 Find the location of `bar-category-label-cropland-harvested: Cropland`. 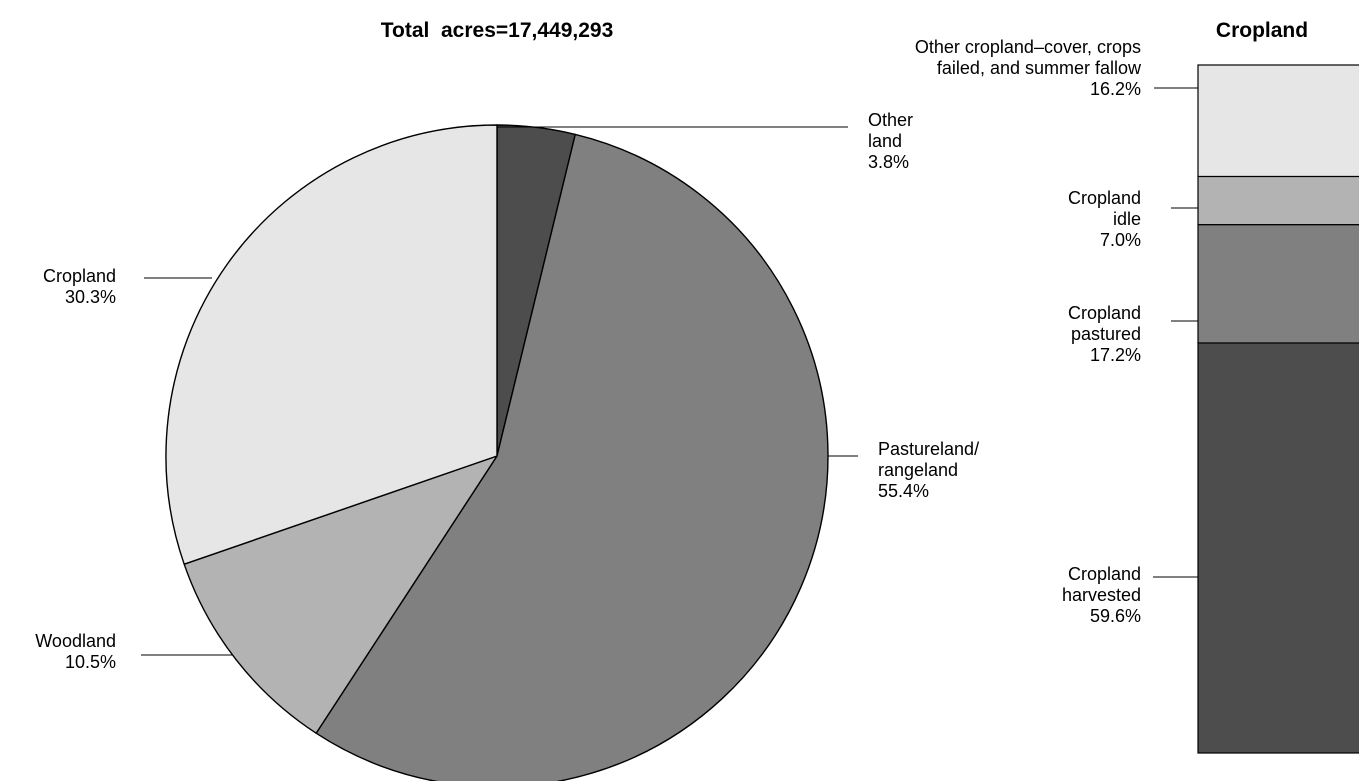

bar-category-label-cropland-harvested: Cropland is located at coordinates (1104, 574).